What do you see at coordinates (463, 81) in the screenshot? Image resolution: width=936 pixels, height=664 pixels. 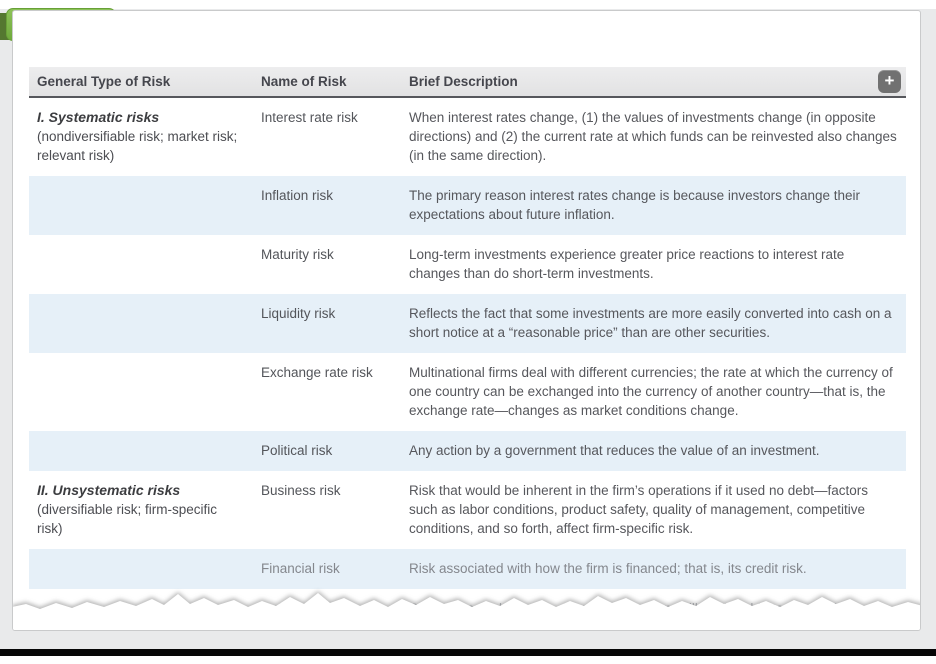 I see `header-brief-description: Brief Description` at bounding box center [463, 81].